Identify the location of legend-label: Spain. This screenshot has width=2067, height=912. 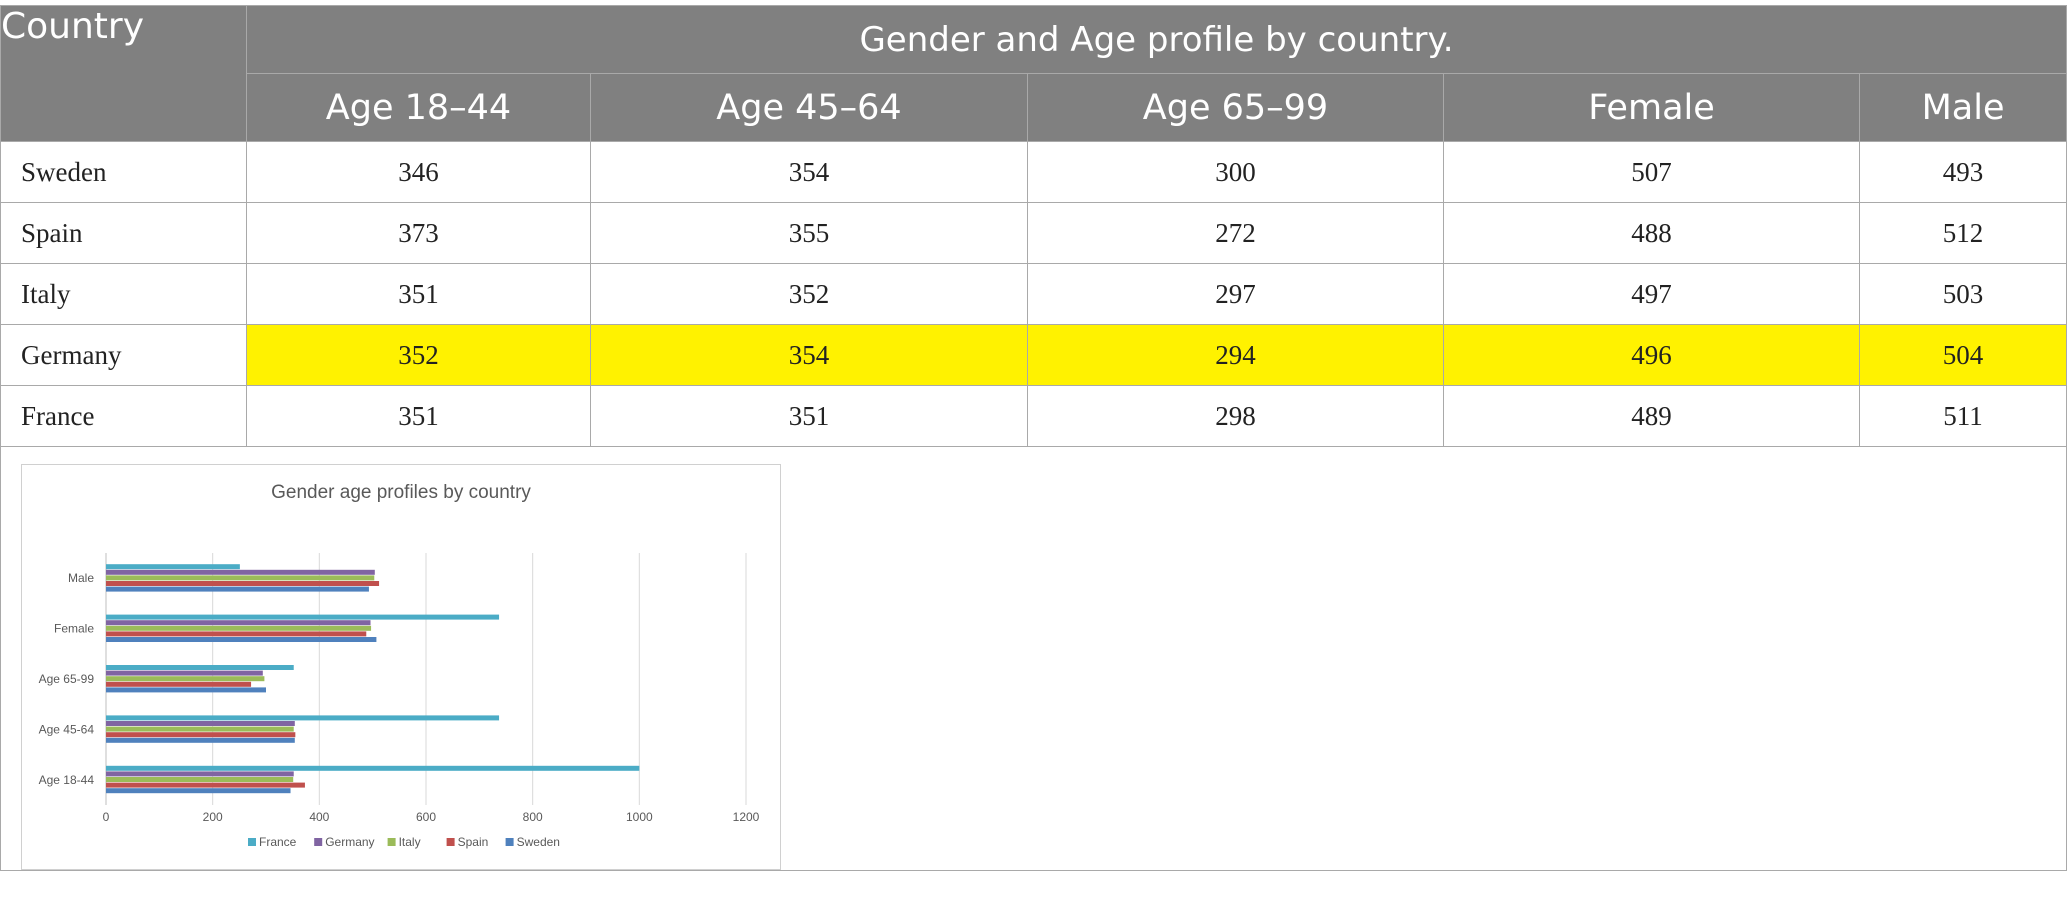
(473, 842).